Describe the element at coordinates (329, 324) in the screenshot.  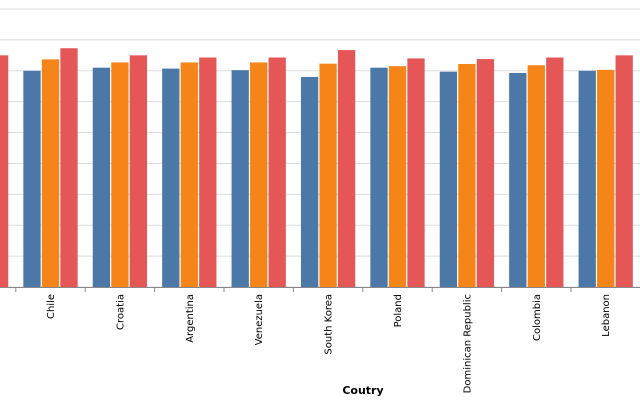
I see `x-tick-label: South Korea` at that location.